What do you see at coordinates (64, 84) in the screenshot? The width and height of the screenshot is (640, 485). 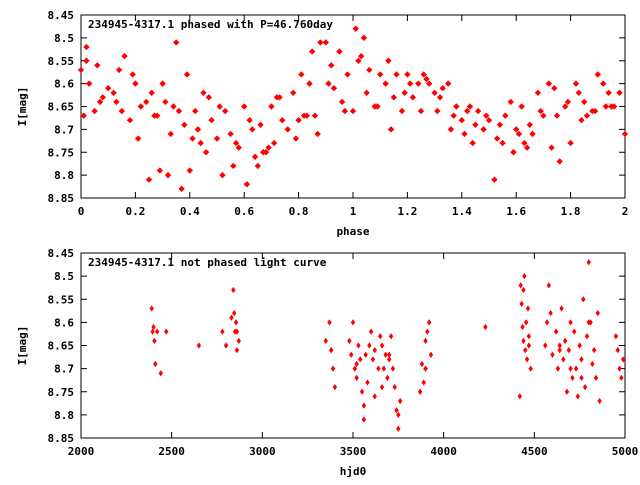 I see `y-tick-label: 8.6` at bounding box center [64, 84].